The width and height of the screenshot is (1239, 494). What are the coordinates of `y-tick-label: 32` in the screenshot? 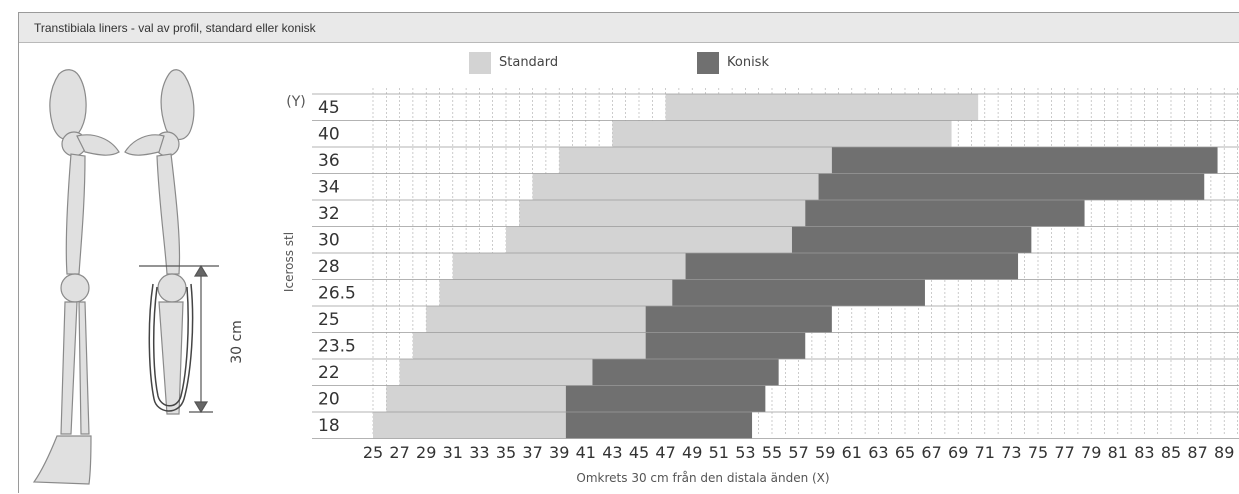 It's located at (329, 214).